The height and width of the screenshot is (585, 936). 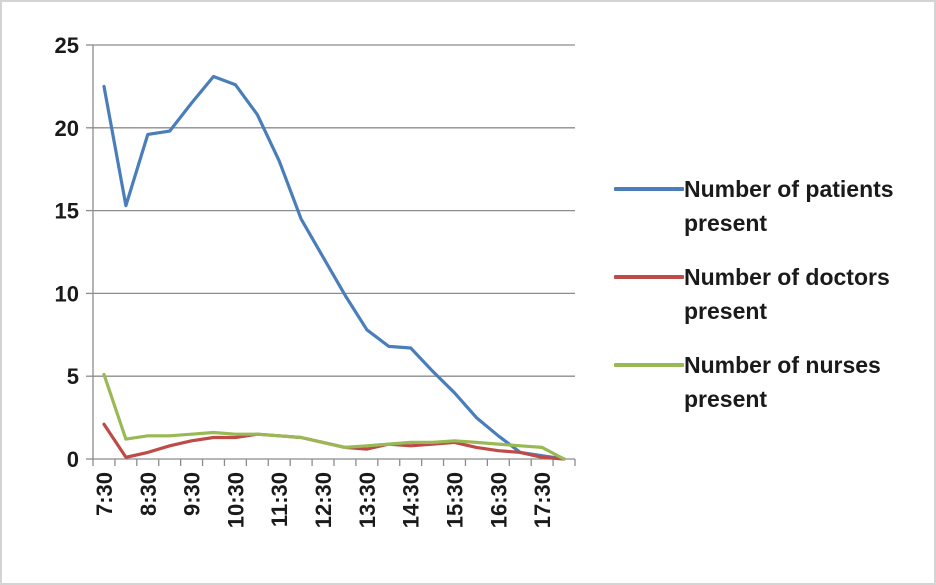 I want to click on x-tick-label: 10:30, so click(x=235, y=500).